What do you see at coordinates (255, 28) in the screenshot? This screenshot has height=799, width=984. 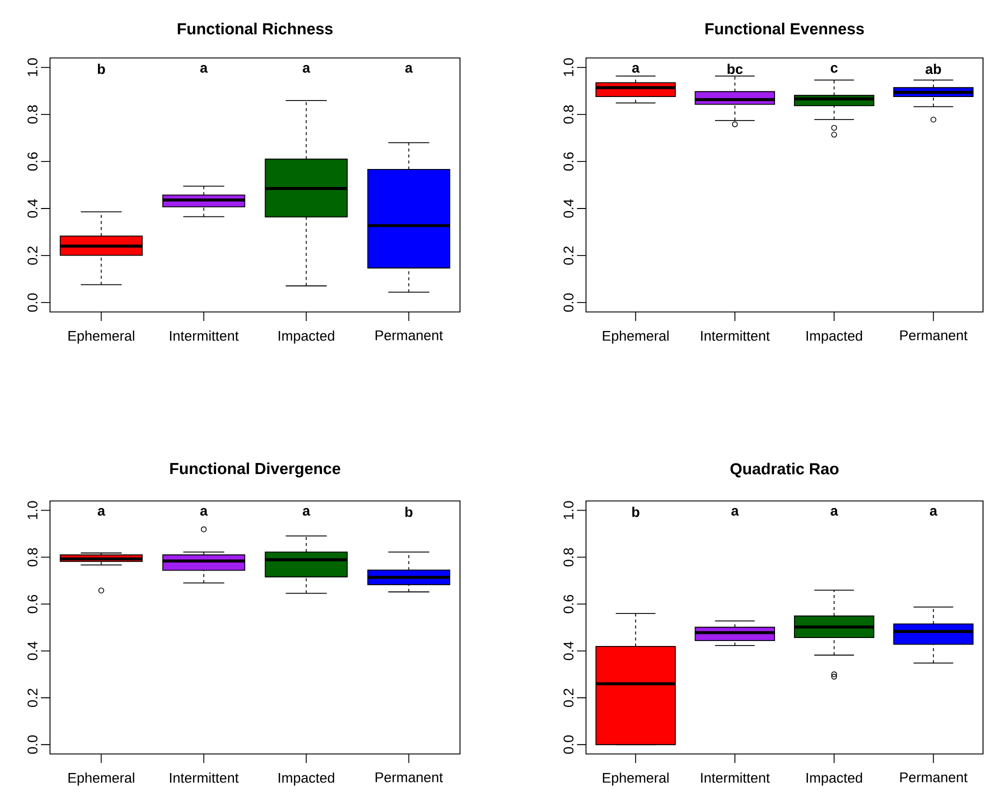 I see `chart-title: Functional Richness` at bounding box center [255, 28].